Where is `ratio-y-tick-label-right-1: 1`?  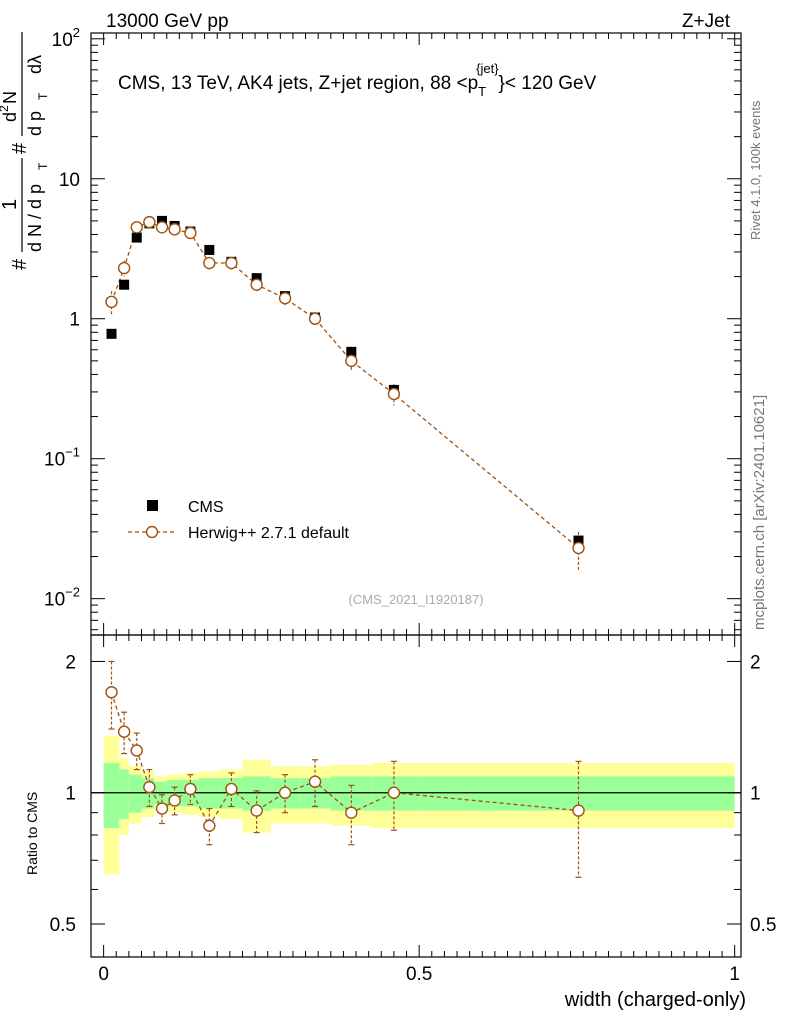 ratio-y-tick-label-right-1: 1 is located at coordinates (755, 794).